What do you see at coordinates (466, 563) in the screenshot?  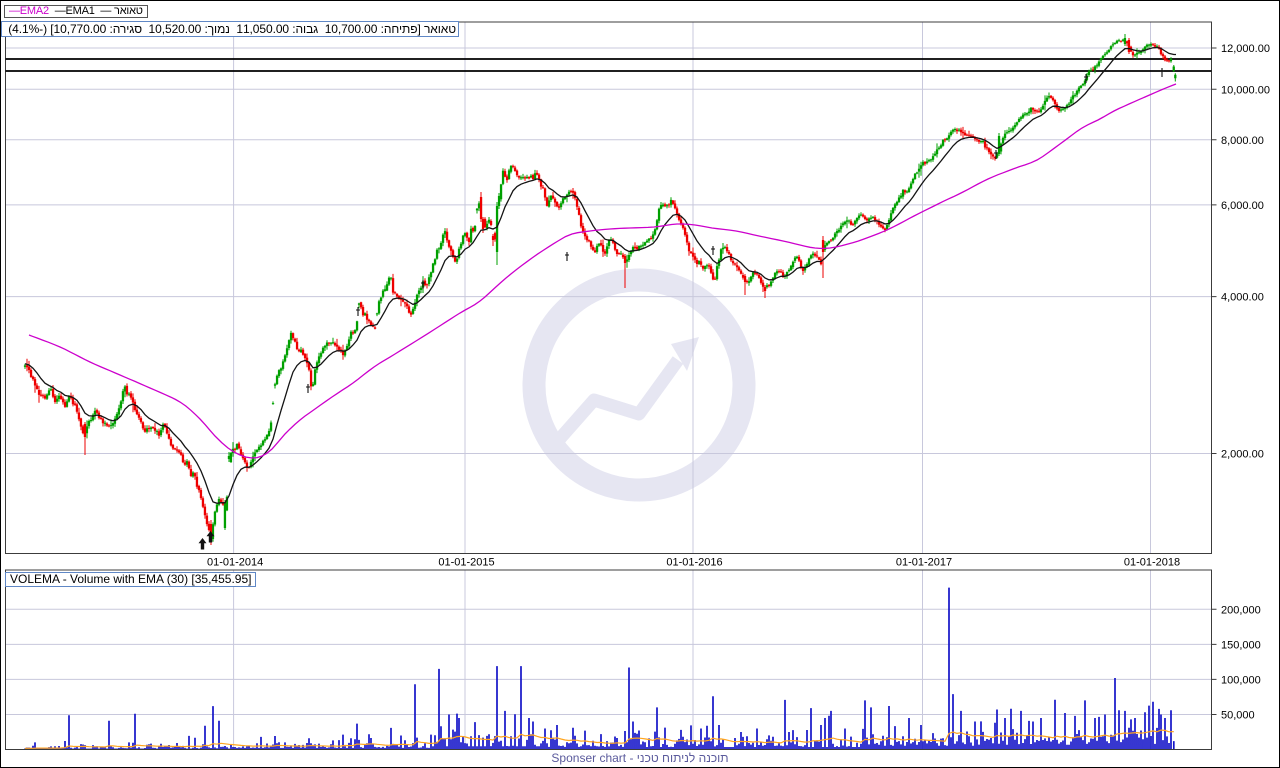 I see `svg-text: 01-01-2015` at bounding box center [466, 563].